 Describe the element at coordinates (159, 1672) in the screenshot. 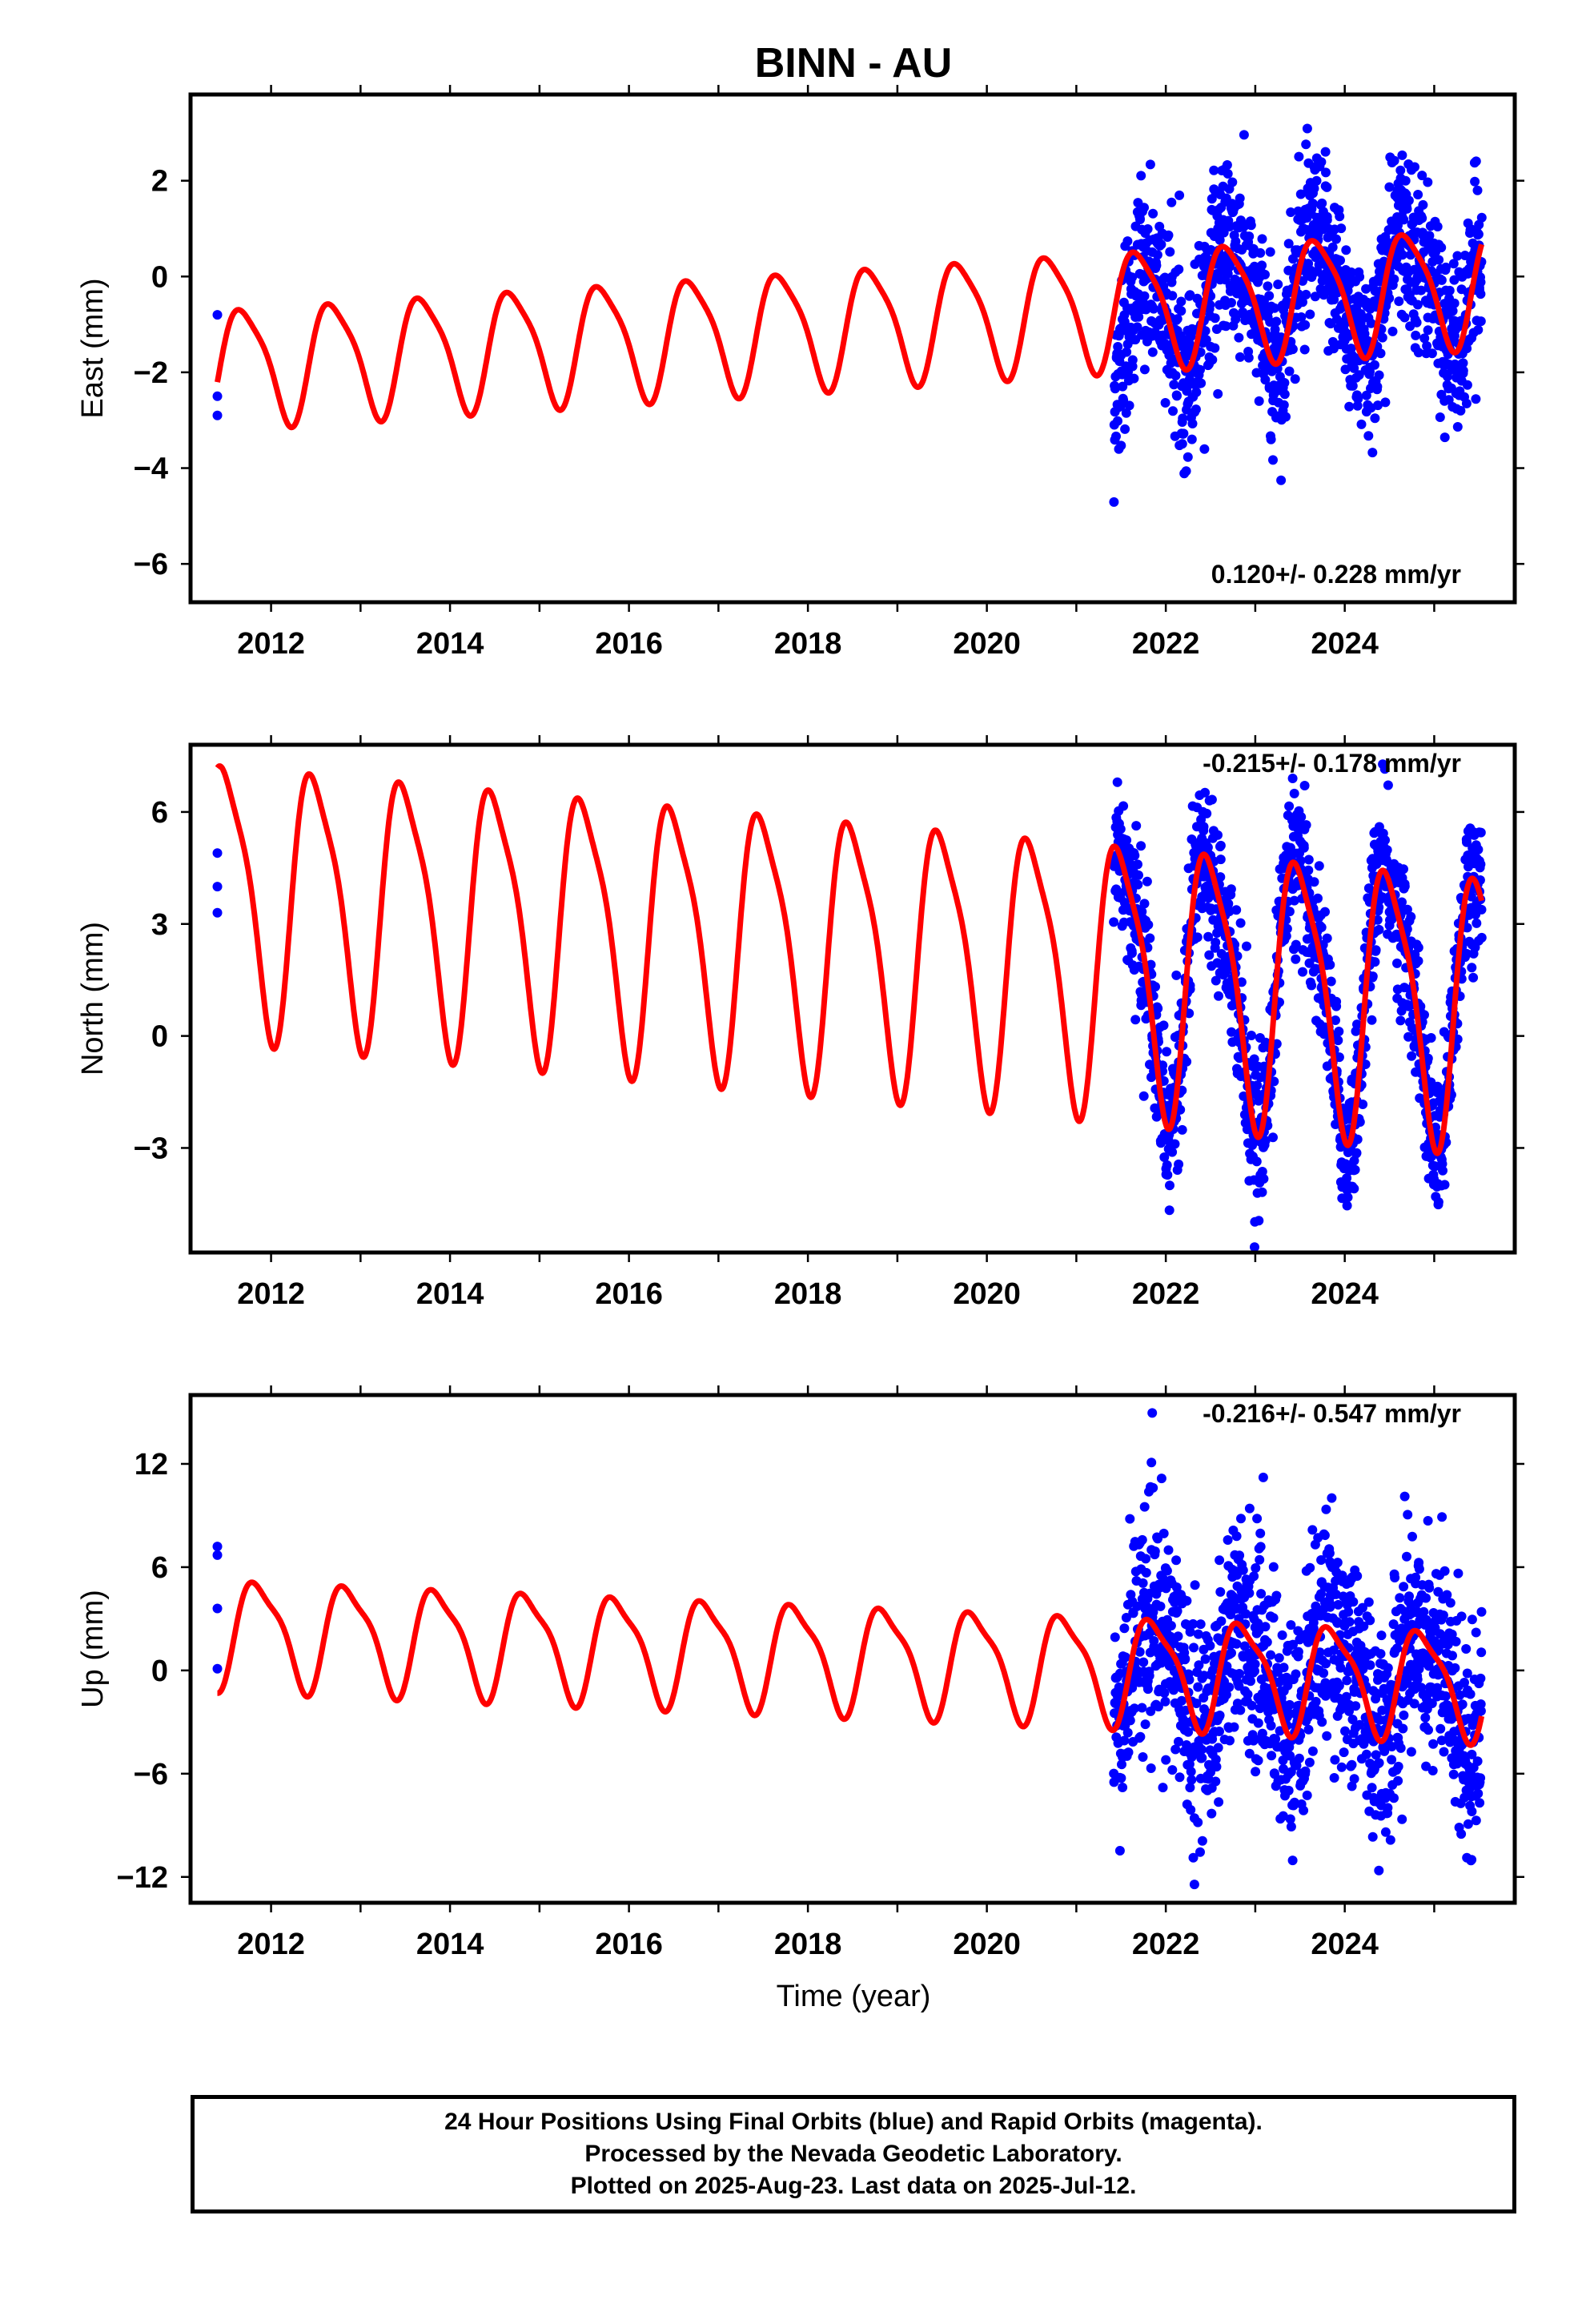

I see `y-tick-label: 0` at that location.